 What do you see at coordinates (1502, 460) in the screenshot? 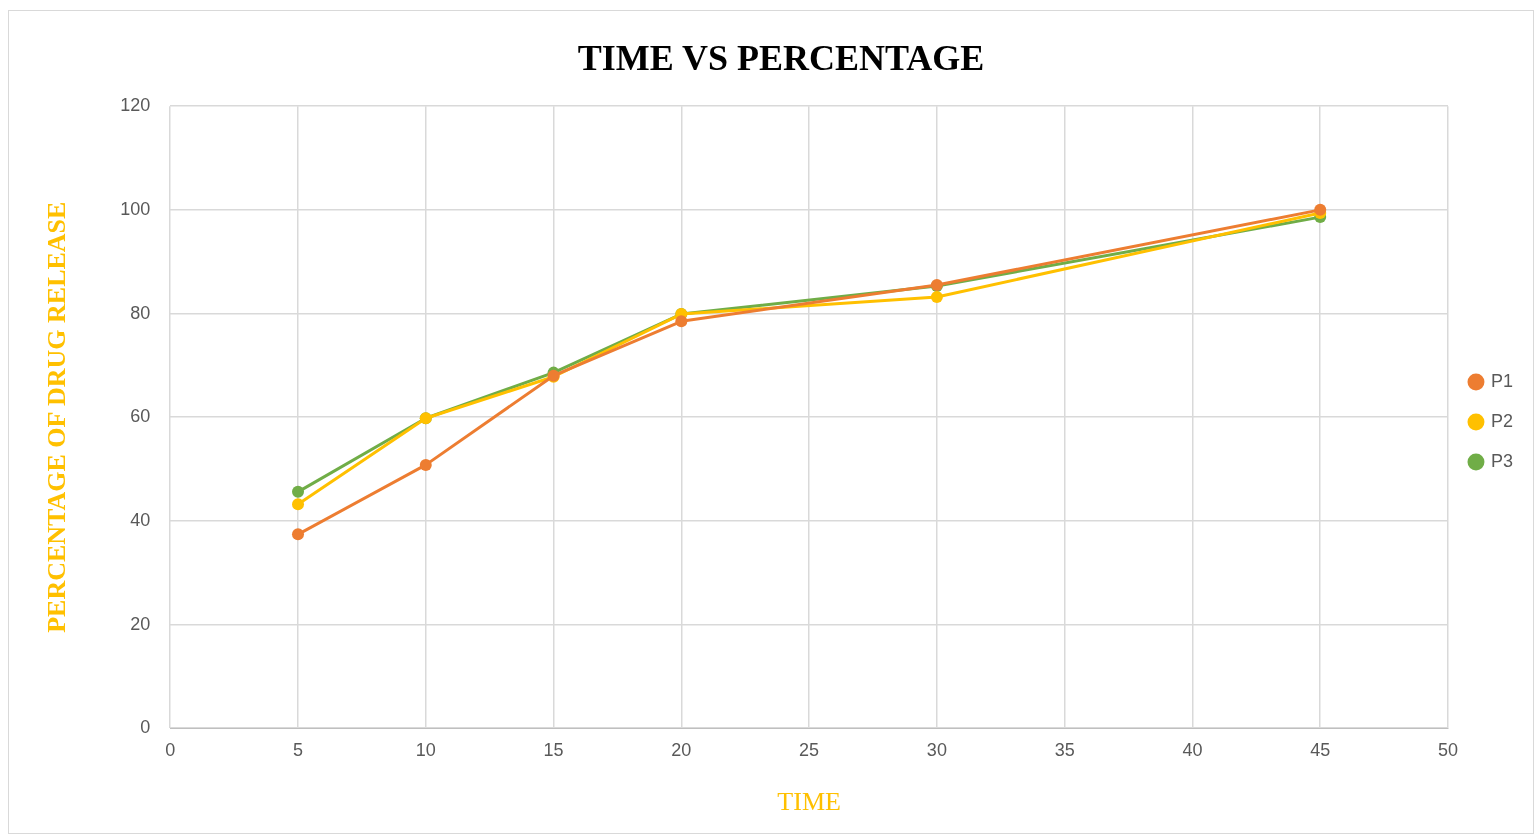
I see `legend-label: P3` at bounding box center [1502, 460].